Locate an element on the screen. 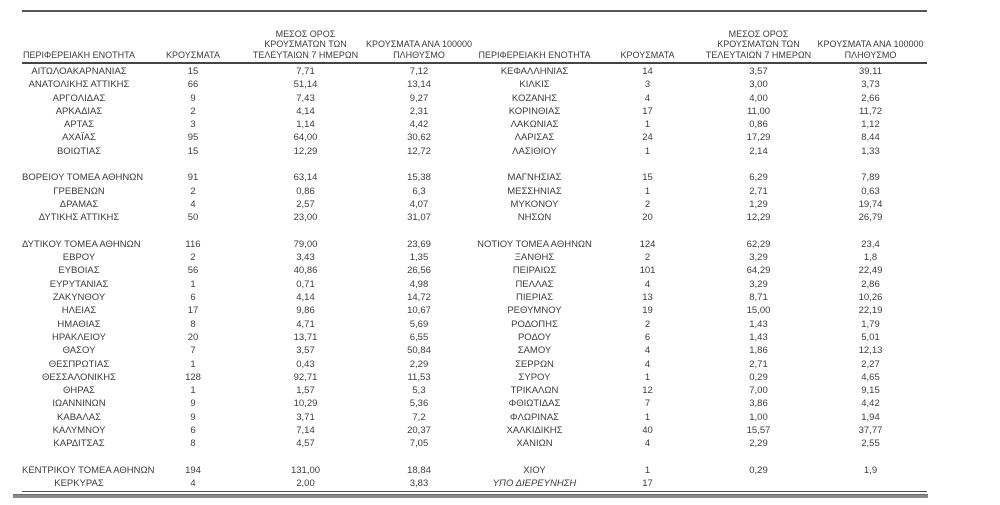 Image resolution: width=1000 pixels, height=505 pixels. header-region-right: ΠΕΡΙΦΕΡΕΙΑΚΗ ΕΝΟΤΗΤΑ is located at coordinates (534, 55).